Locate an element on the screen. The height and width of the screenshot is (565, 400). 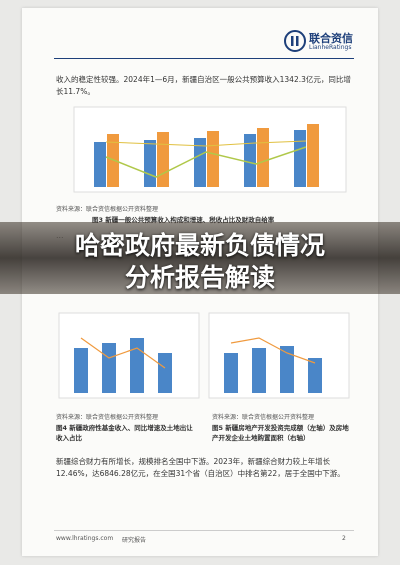
title-overlay: 哈密政府最新负债情况 分析报告解读 is located at coordinates (200, 258).